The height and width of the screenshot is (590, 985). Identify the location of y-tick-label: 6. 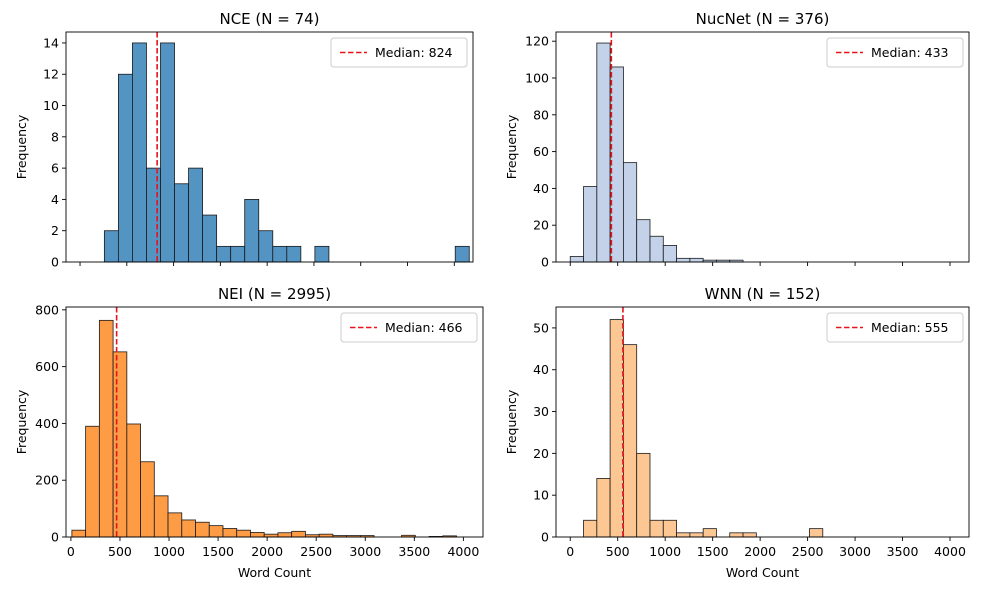
(55, 168).